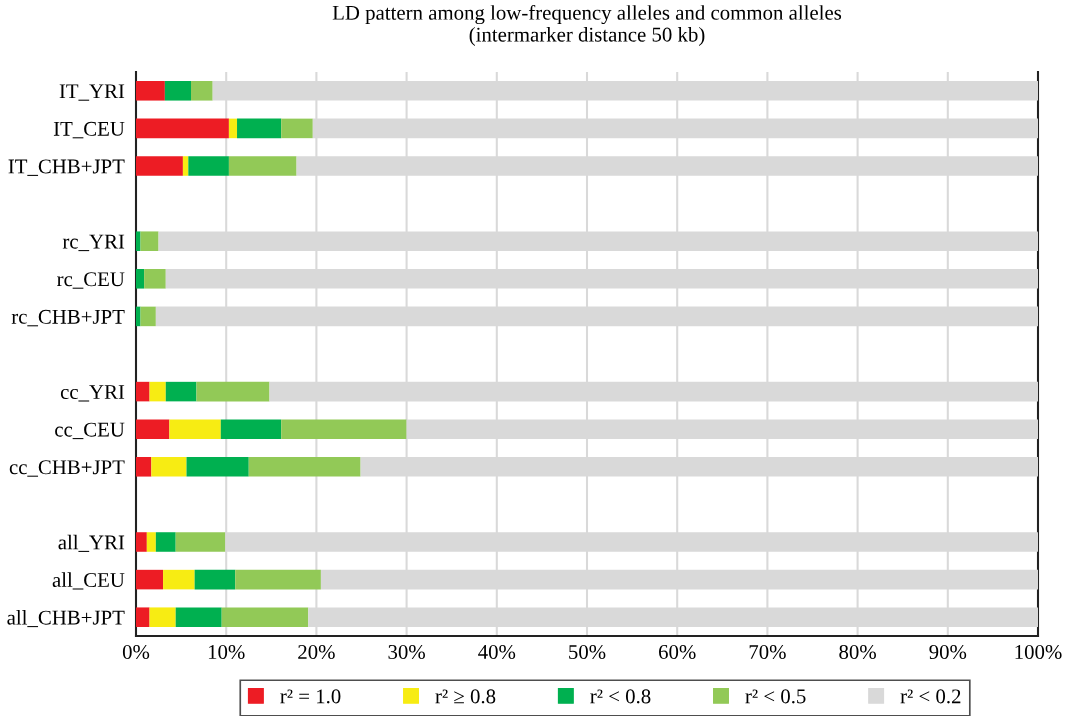 The height and width of the screenshot is (716, 1067). What do you see at coordinates (92, 92) in the screenshot?
I see `y-tick-label: IT_YRI` at bounding box center [92, 92].